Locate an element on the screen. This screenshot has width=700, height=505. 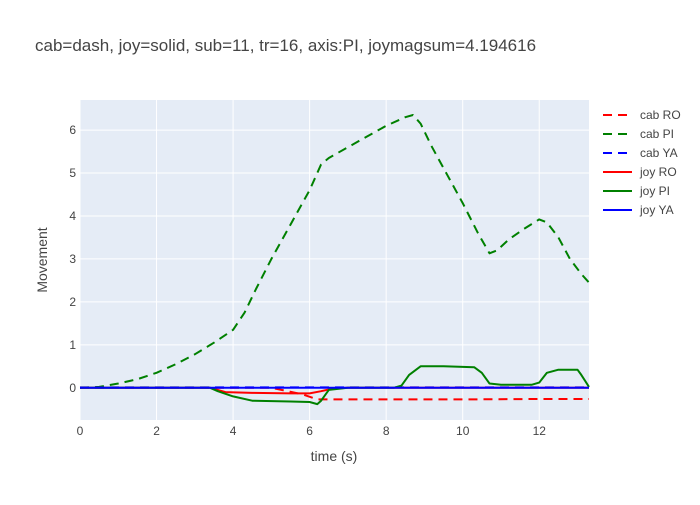
legend-item: cab RO is located at coordinates (642, 115).